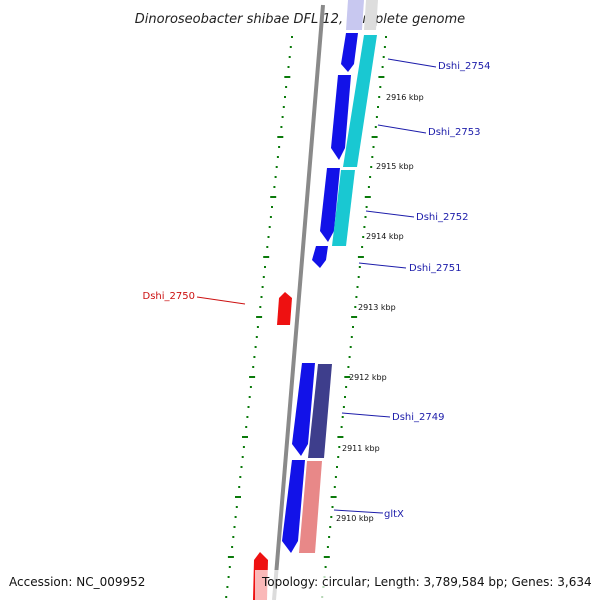 This screenshot has width=600, height=600. Describe the element at coordinates (454, 132) in the screenshot. I see `gene-label: Dshi_2753` at that location.